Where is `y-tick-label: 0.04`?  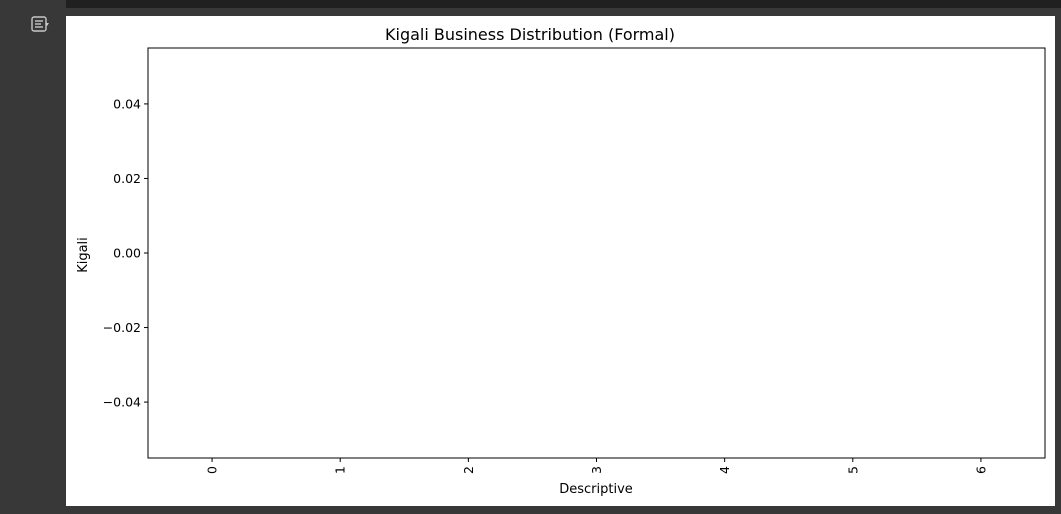
y-tick-label: 0.04 is located at coordinates (127, 103).